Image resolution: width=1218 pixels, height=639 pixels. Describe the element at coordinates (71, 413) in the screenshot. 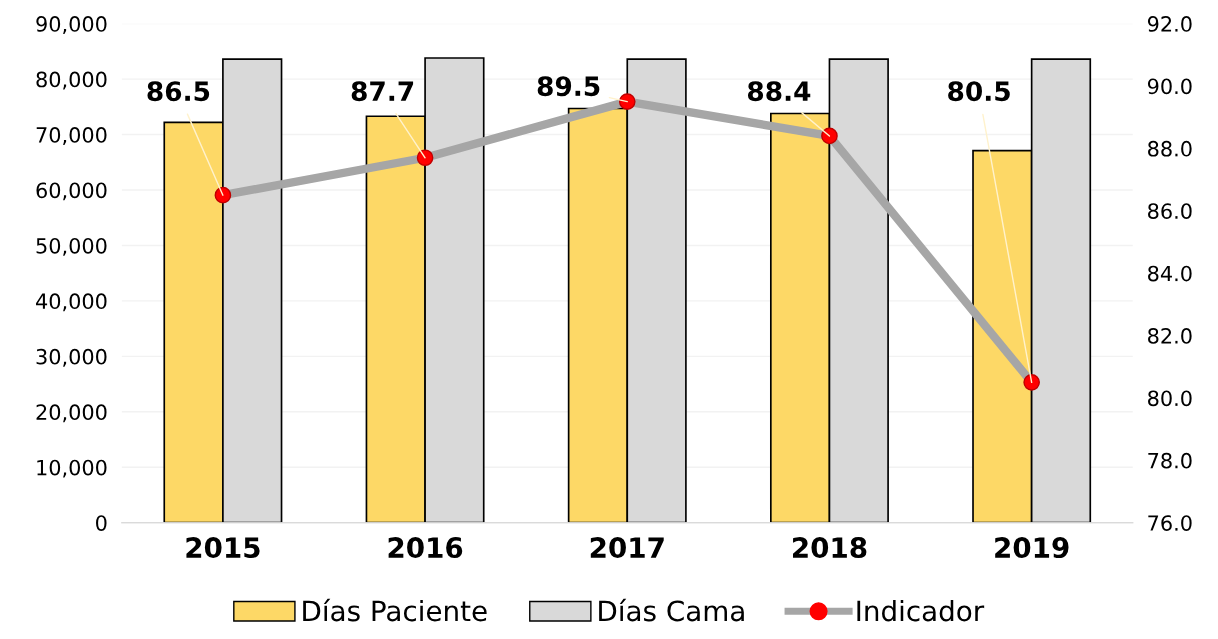

I see `y-tick-label: 20,000` at that location.